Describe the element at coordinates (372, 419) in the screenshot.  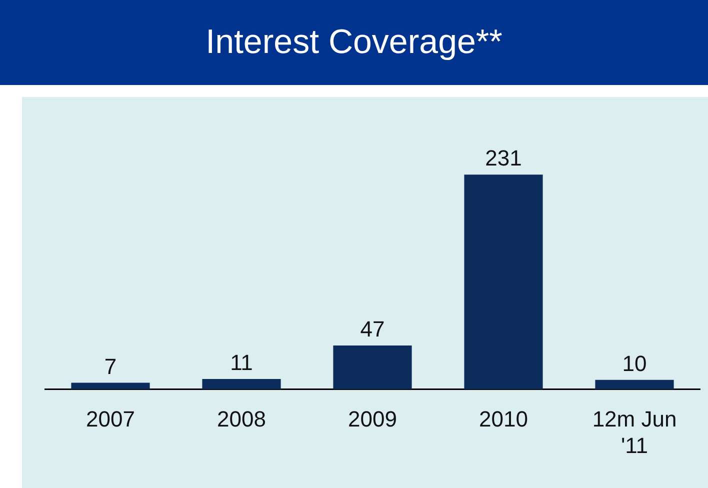
I see `x-tick-label: 2009` at that location.